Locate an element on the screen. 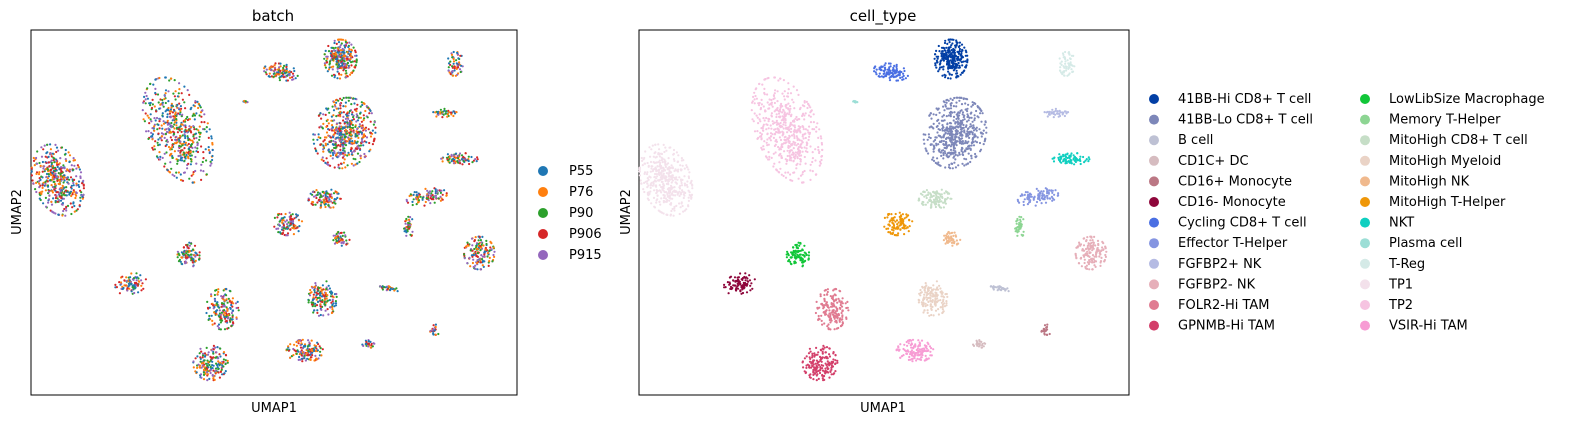  batch-point-1936 is located at coordinates (244, 101).